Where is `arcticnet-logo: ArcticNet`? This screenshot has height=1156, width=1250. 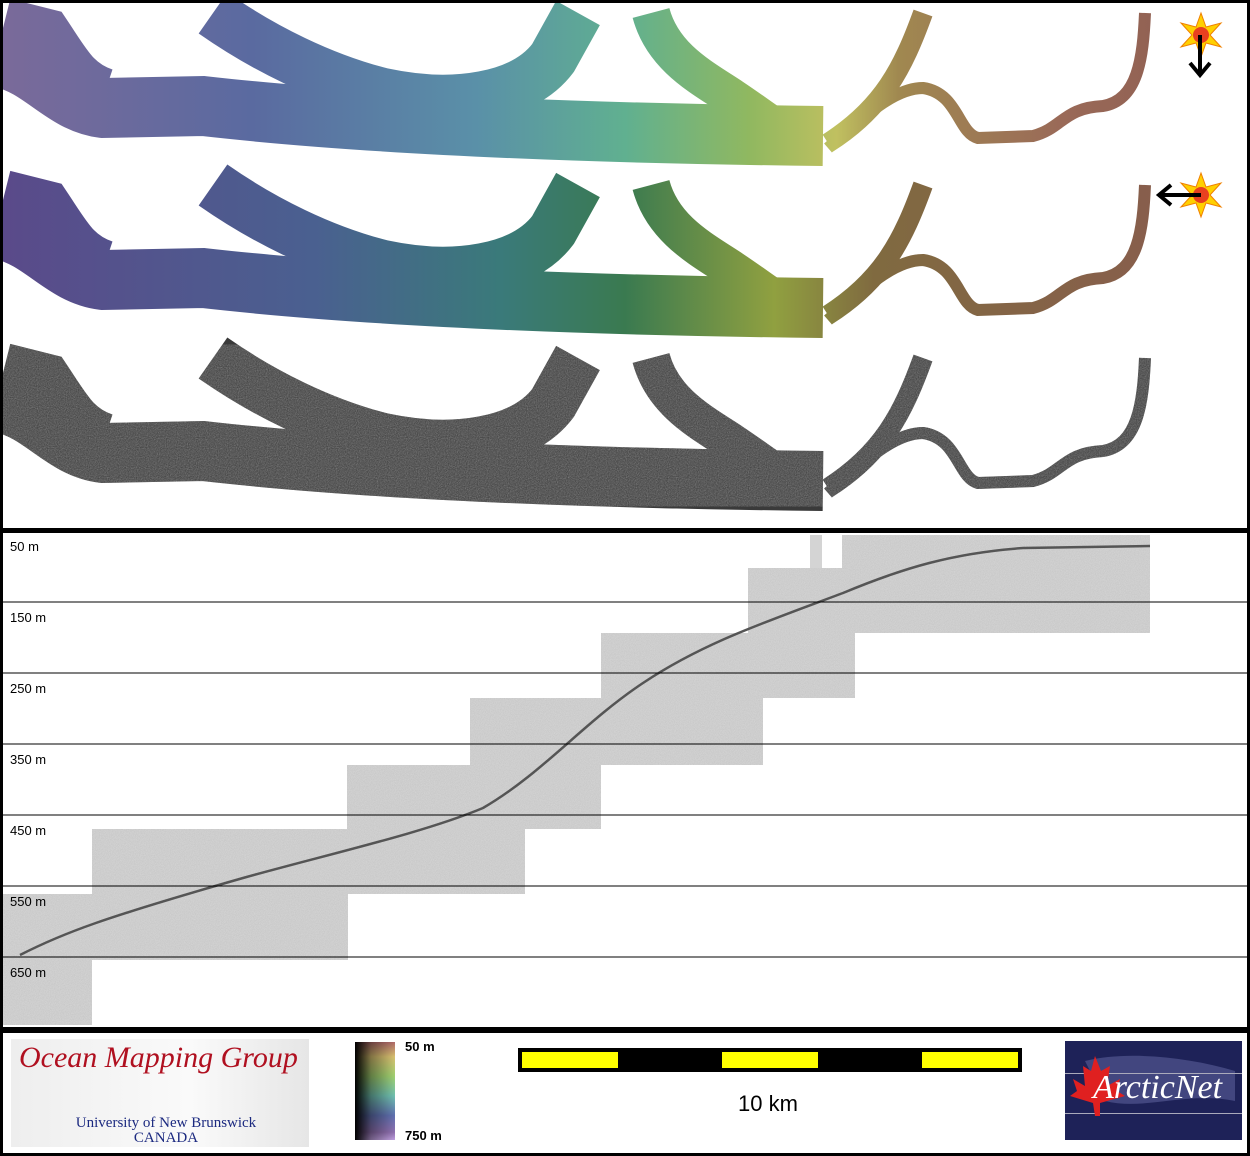 arcticnet-logo: ArcticNet is located at coordinates (1153, 1090).